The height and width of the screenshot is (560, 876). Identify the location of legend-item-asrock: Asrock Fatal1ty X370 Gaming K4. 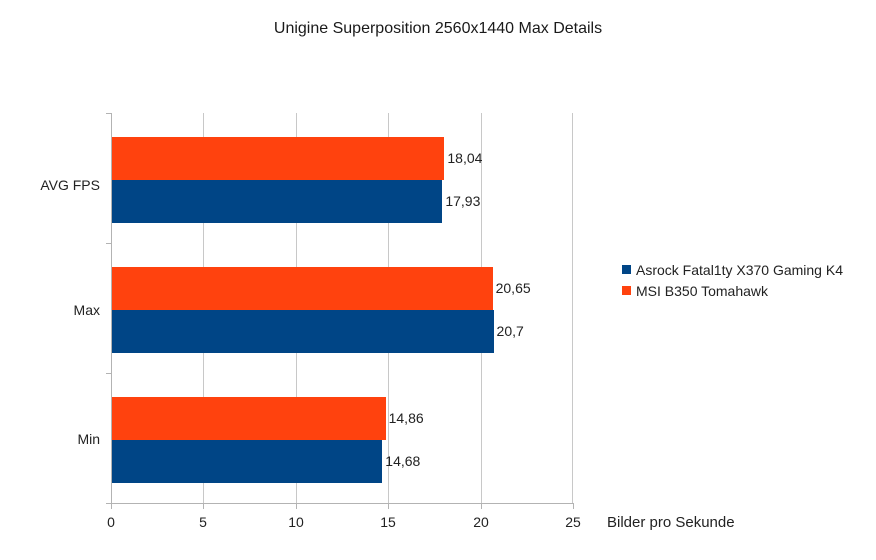
(732, 269).